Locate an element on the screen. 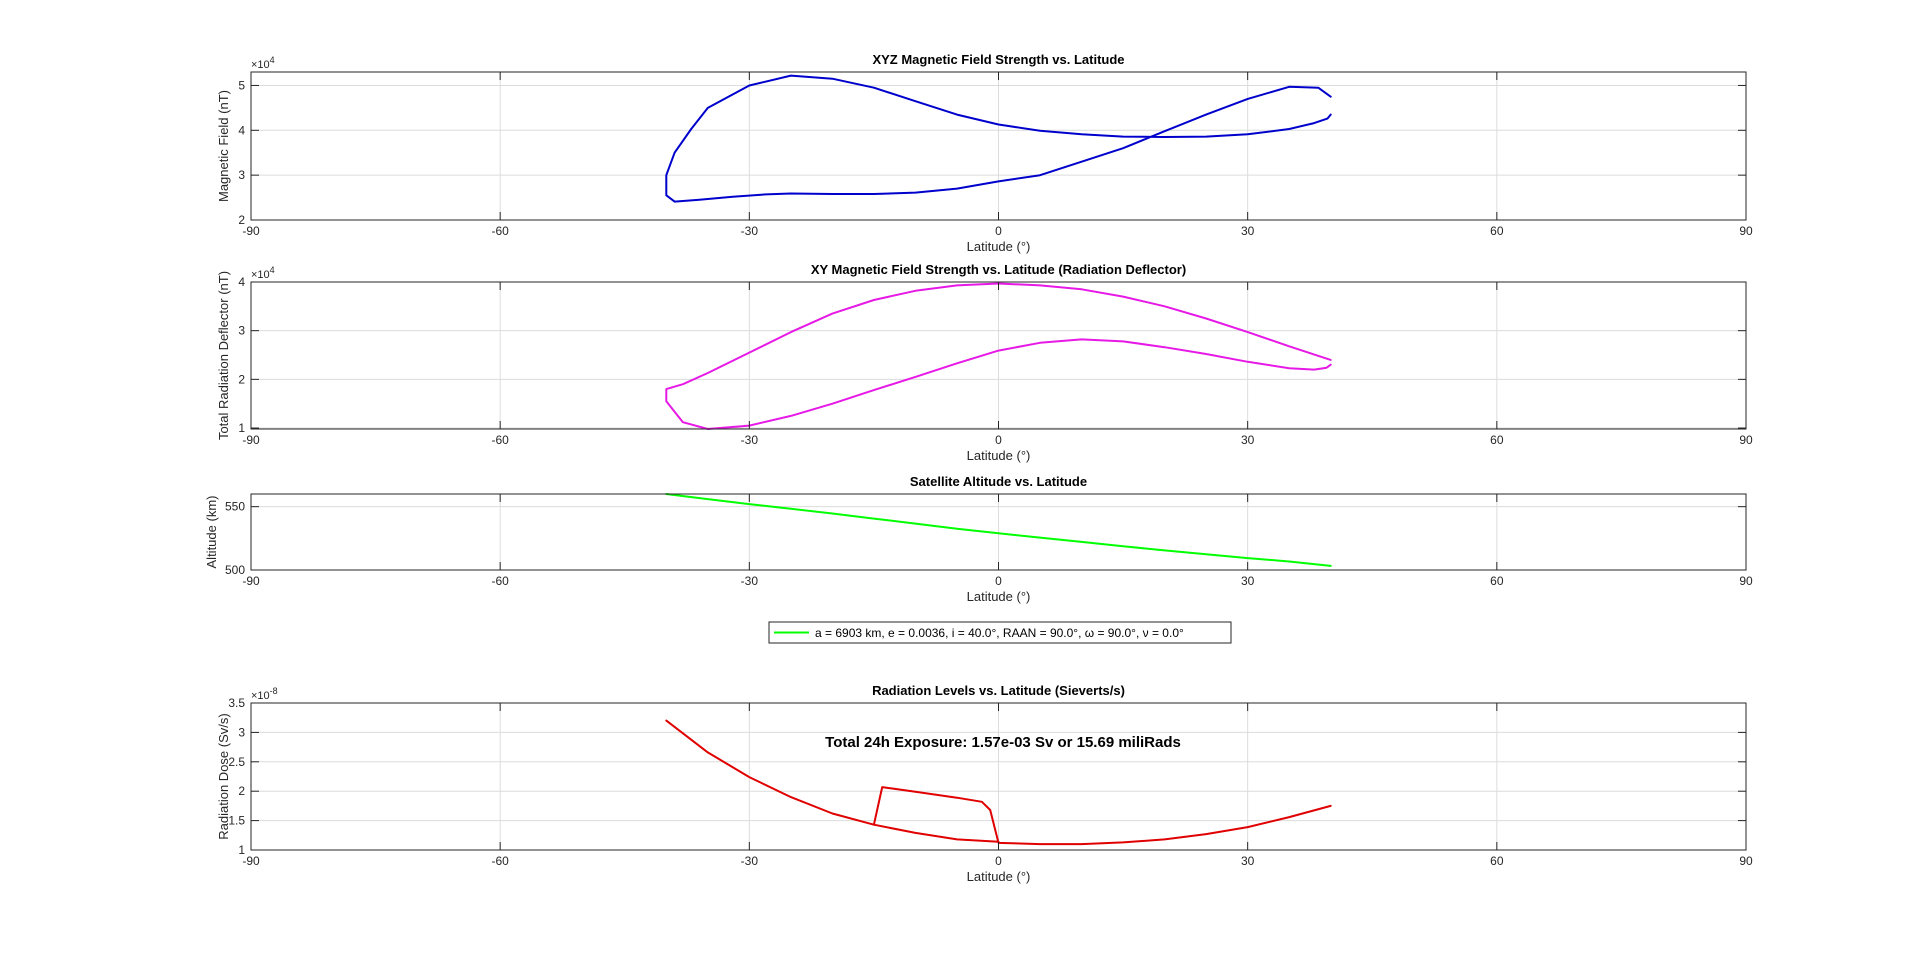 The image size is (1920, 955). y-tick-label: 1.5 is located at coordinates (236, 821).